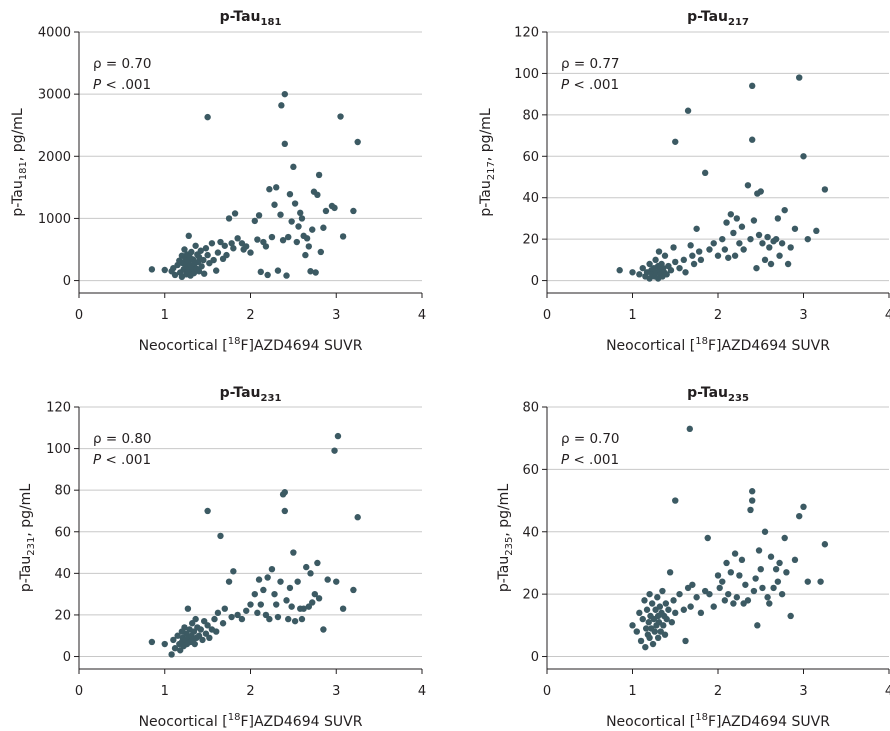 The image size is (890, 731). Describe the element at coordinates (122, 64) in the screenshot. I see `rho-annotation: ρ = 0.70` at that location.